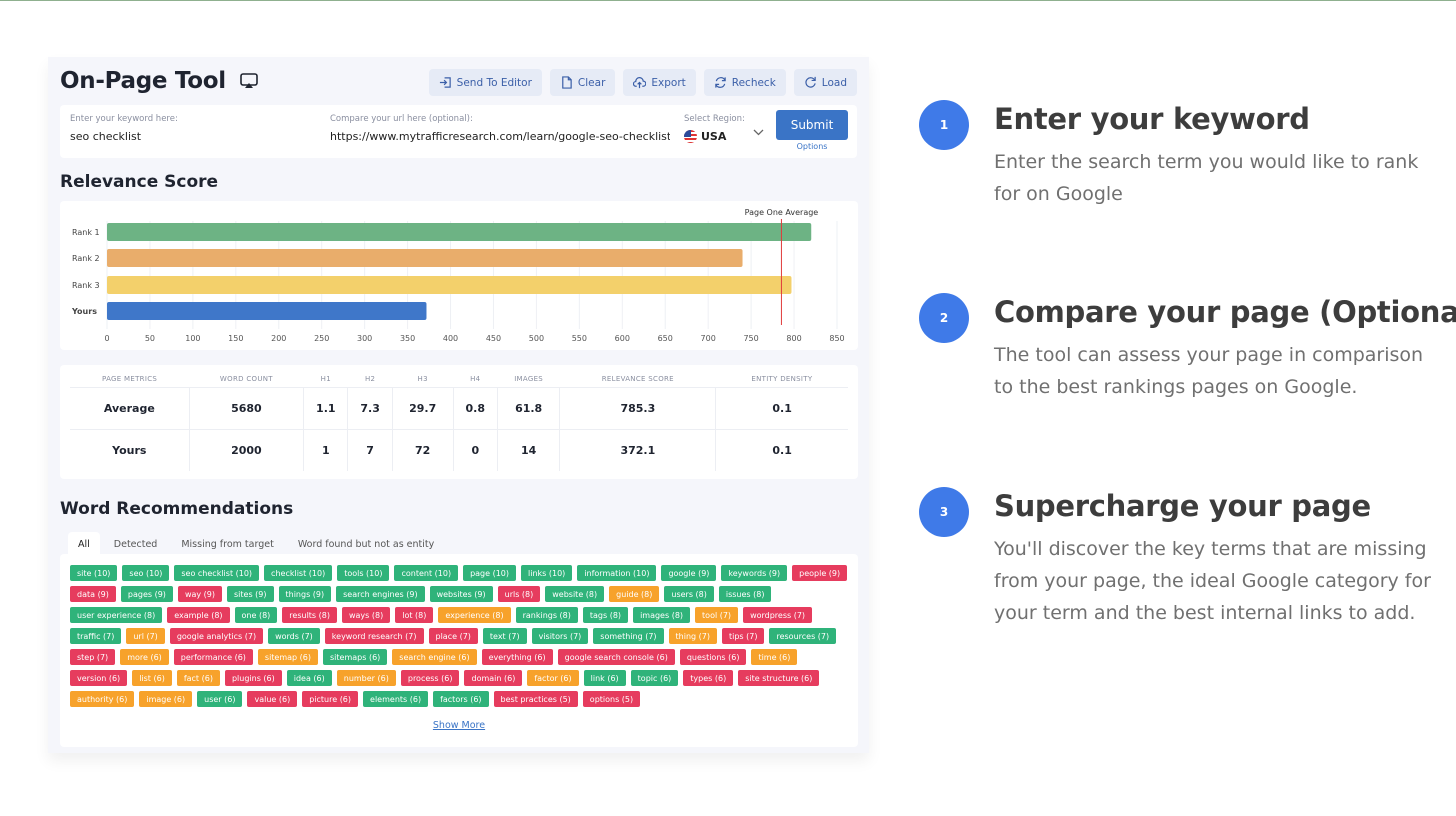 The image size is (1456, 816). I want to click on word-tag: lot (8), so click(414, 615).